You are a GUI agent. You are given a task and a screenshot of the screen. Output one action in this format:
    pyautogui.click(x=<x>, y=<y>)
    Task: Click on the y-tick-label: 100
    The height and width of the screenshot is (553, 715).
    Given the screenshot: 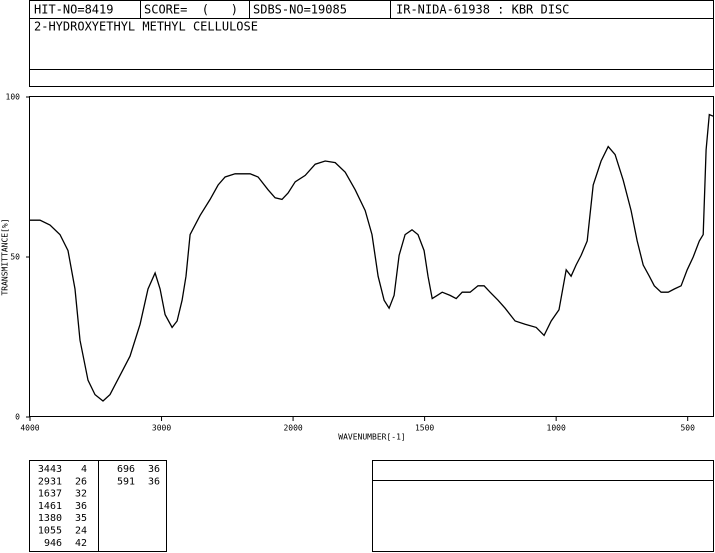 What is the action you would take?
    pyautogui.click(x=13, y=97)
    